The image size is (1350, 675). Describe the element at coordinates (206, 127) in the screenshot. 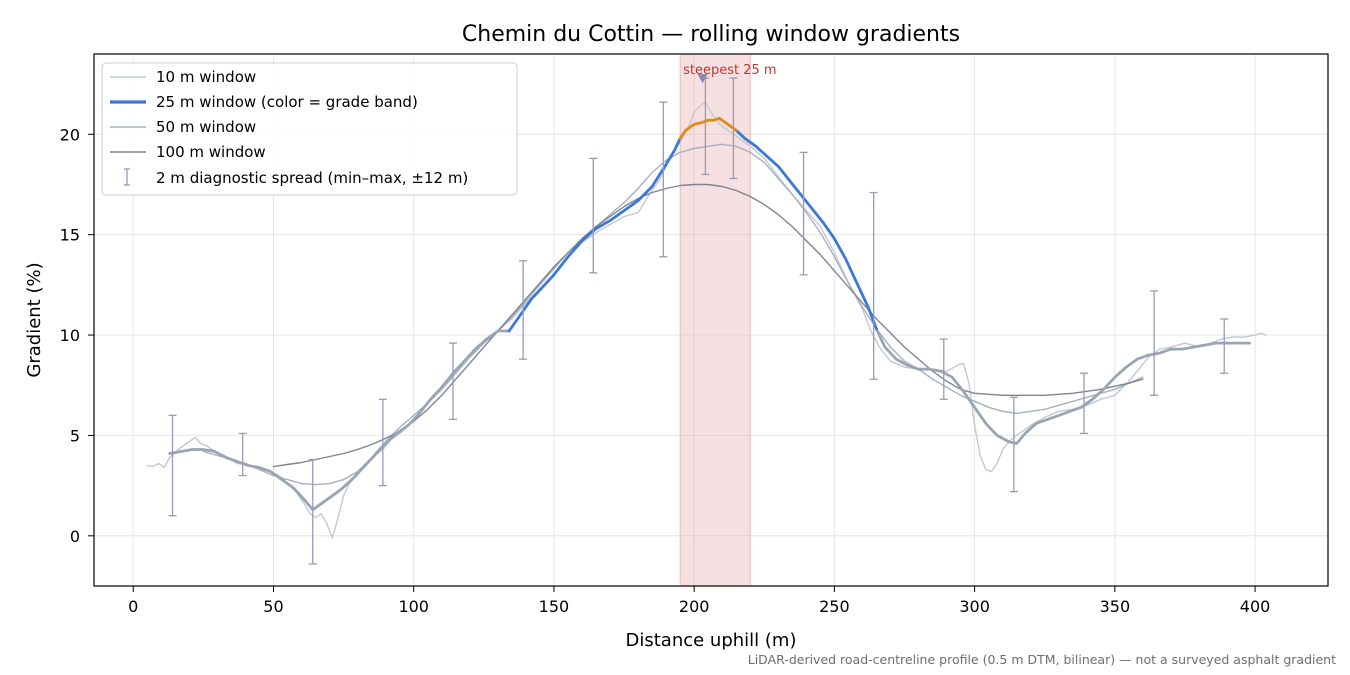

I see `legend-label-50m: 50 m window` at that location.